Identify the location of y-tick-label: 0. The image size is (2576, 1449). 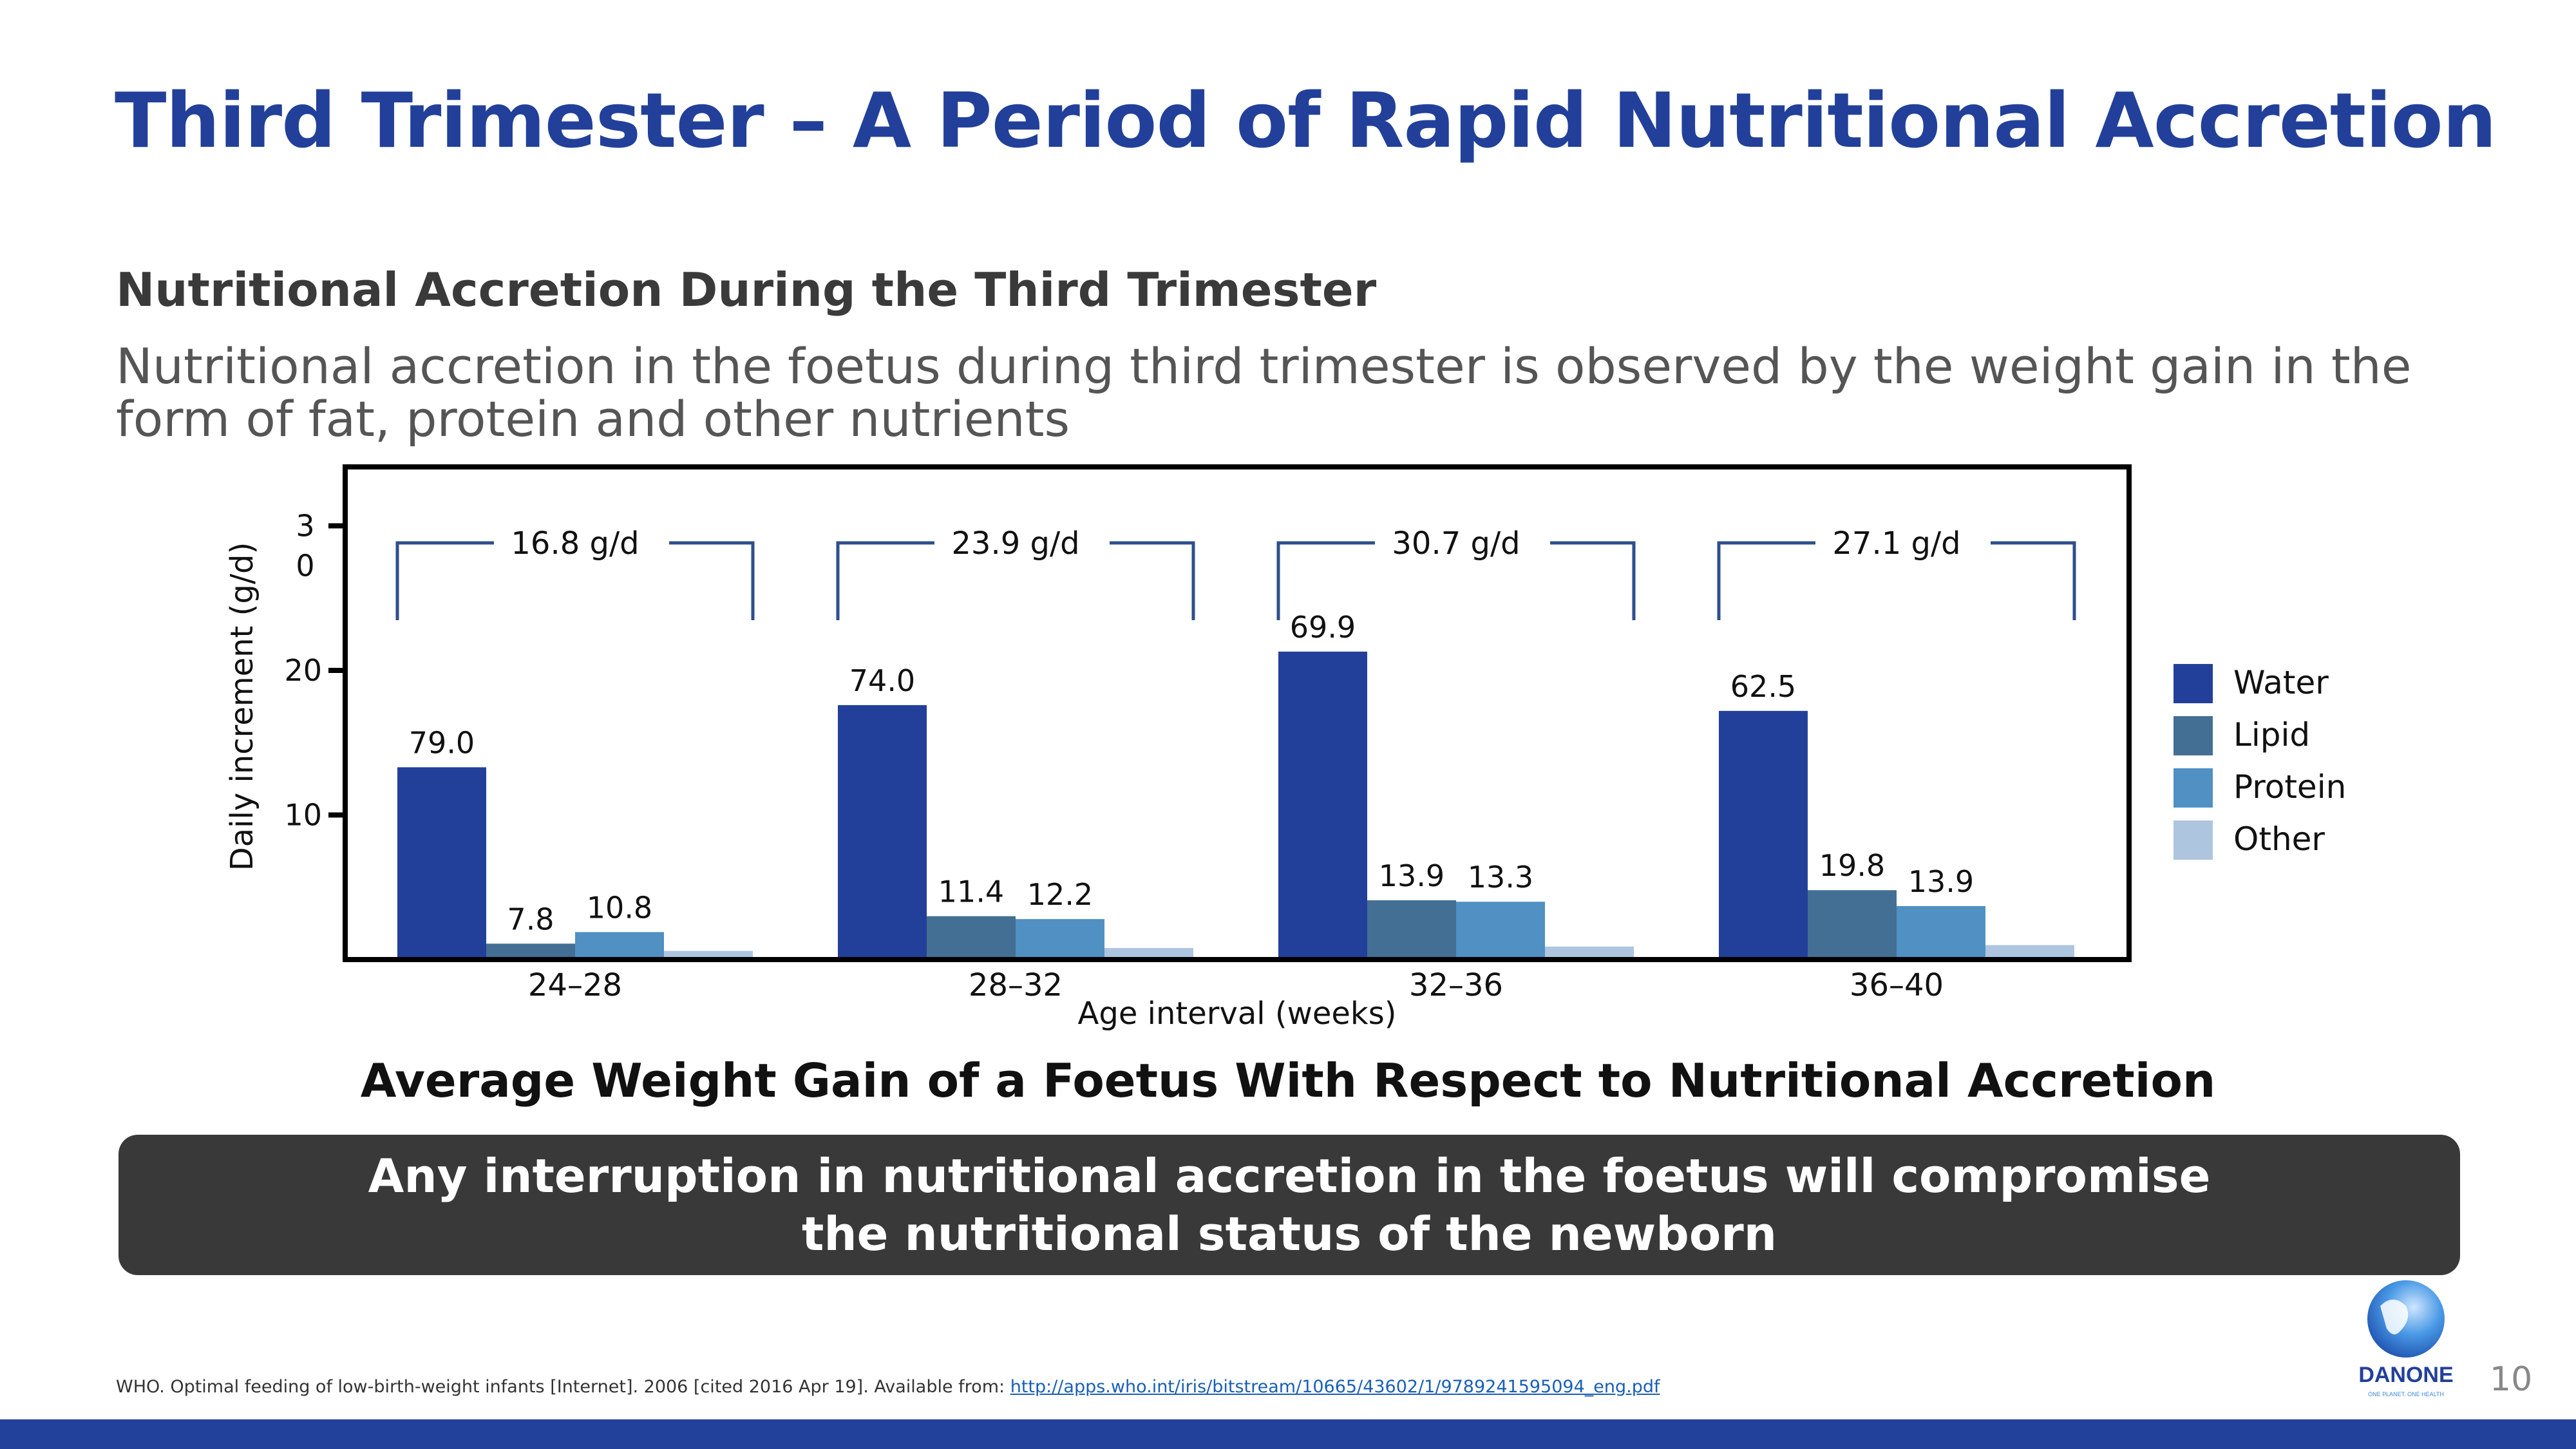
(305, 566).